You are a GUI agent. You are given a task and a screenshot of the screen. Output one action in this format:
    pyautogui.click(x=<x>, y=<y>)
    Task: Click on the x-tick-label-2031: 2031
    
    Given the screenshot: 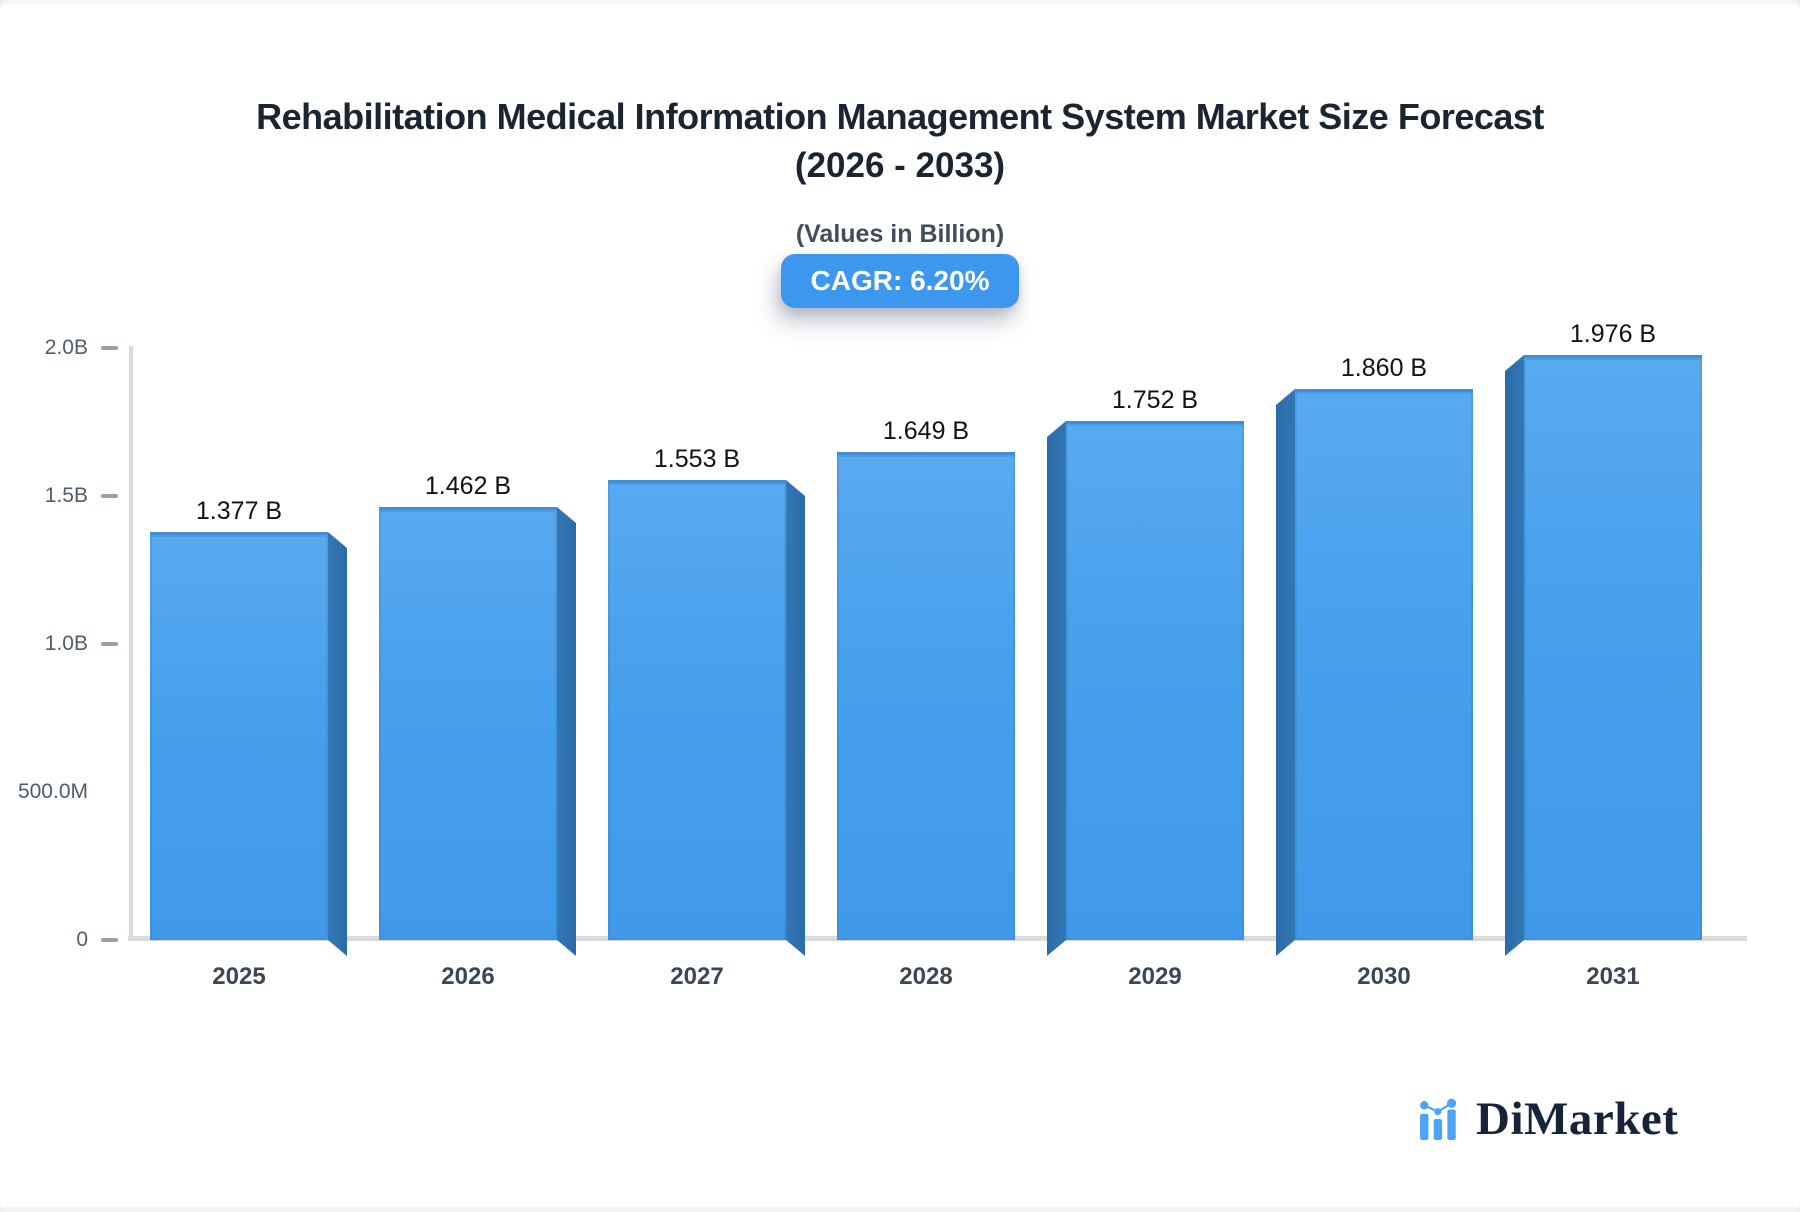 What is the action you would take?
    pyautogui.click(x=1613, y=976)
    